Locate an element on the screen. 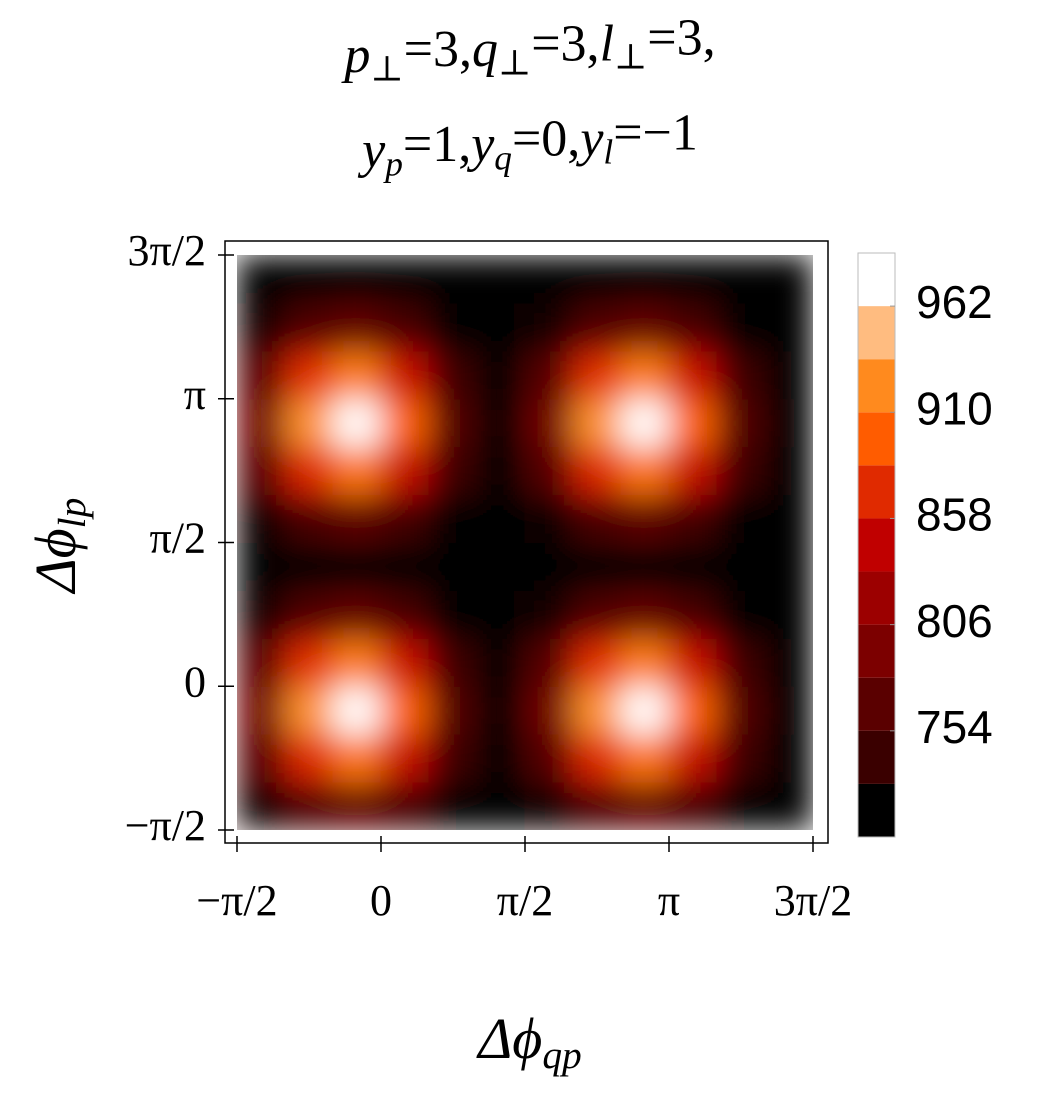 This screenshot has width=1056, height=1112. label-sub: qp is located at coordinates (561, 1055).